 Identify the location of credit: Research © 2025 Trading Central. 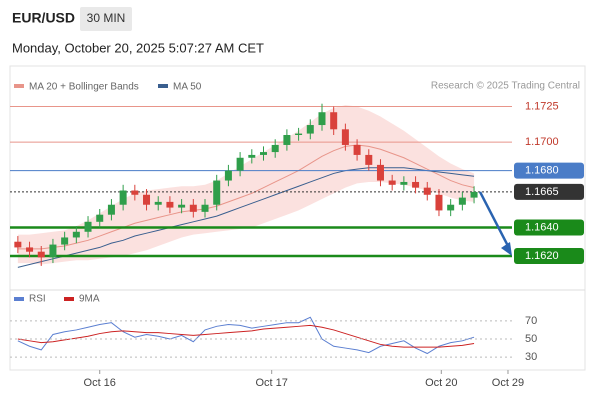
(505, 86).